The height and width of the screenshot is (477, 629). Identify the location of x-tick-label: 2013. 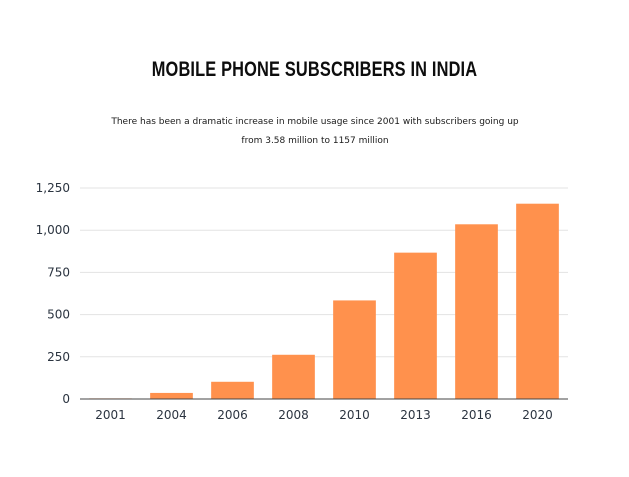
(415, 415).